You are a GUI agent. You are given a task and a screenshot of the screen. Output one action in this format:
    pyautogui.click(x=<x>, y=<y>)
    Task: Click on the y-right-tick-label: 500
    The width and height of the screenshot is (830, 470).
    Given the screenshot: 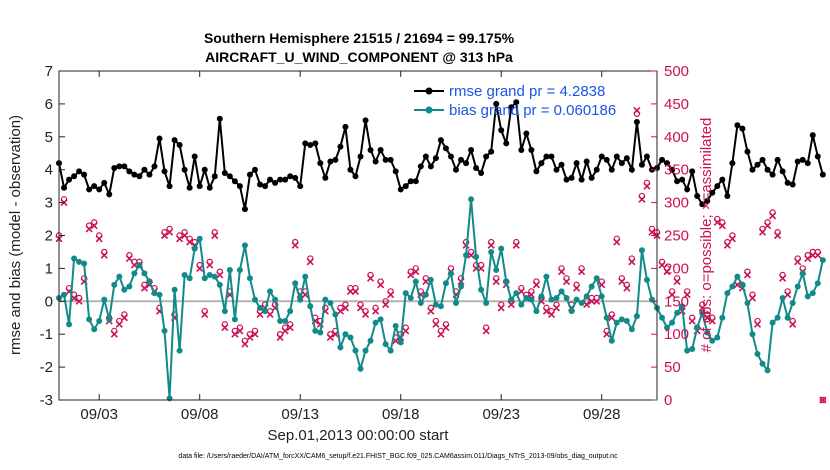 What is the action you would take?
    pyautogui.click(x=676, y=71)
    